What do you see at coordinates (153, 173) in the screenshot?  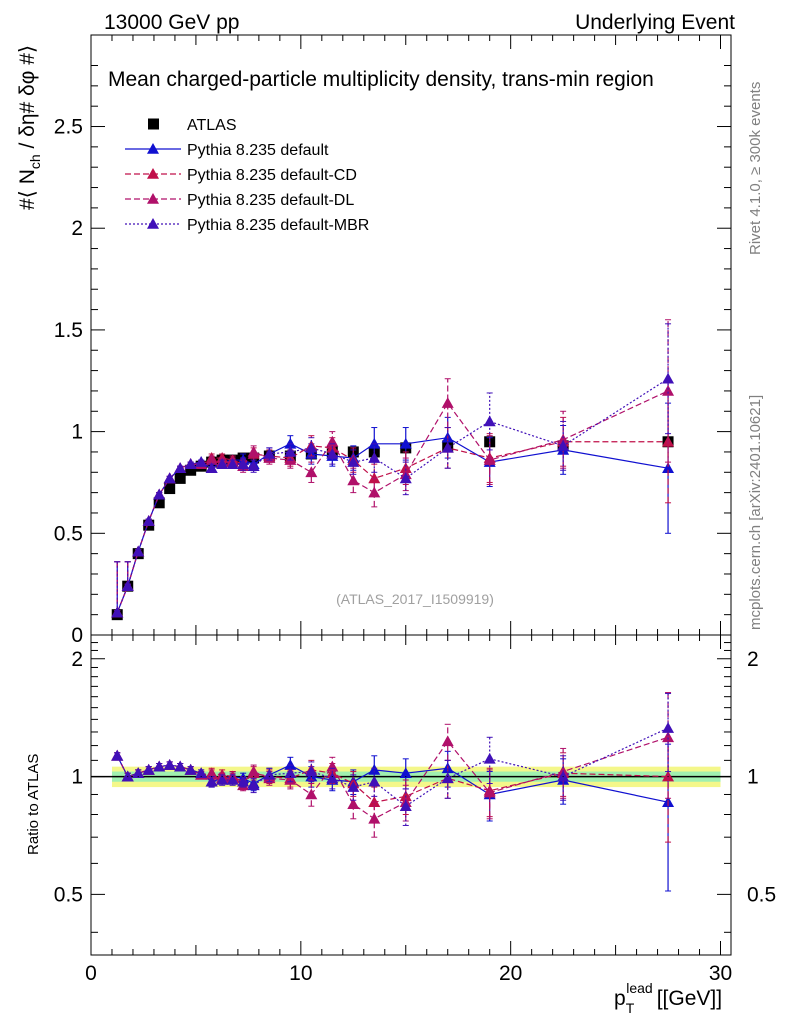 I see `legend-marker-cd` at bounding box center [153, 173].